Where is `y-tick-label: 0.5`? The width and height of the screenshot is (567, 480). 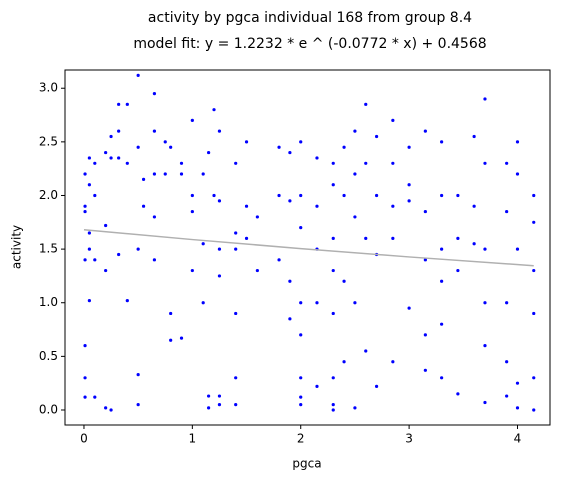 y-tick-label: 0.5 is located at coordinates (48, 356).